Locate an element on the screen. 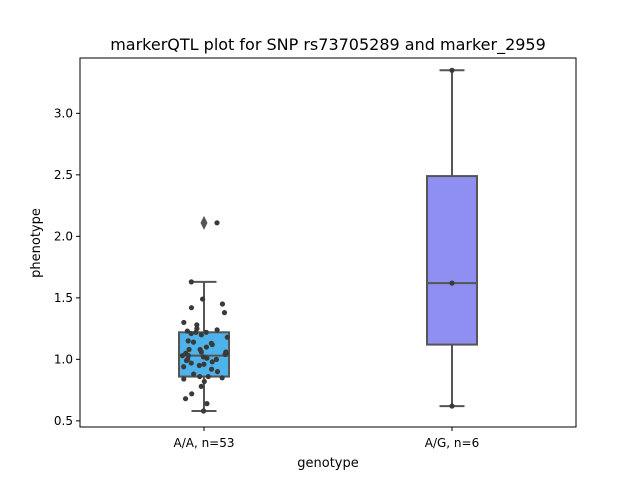  y-tick-label: 0.5 is located at coordinates (63, 421).